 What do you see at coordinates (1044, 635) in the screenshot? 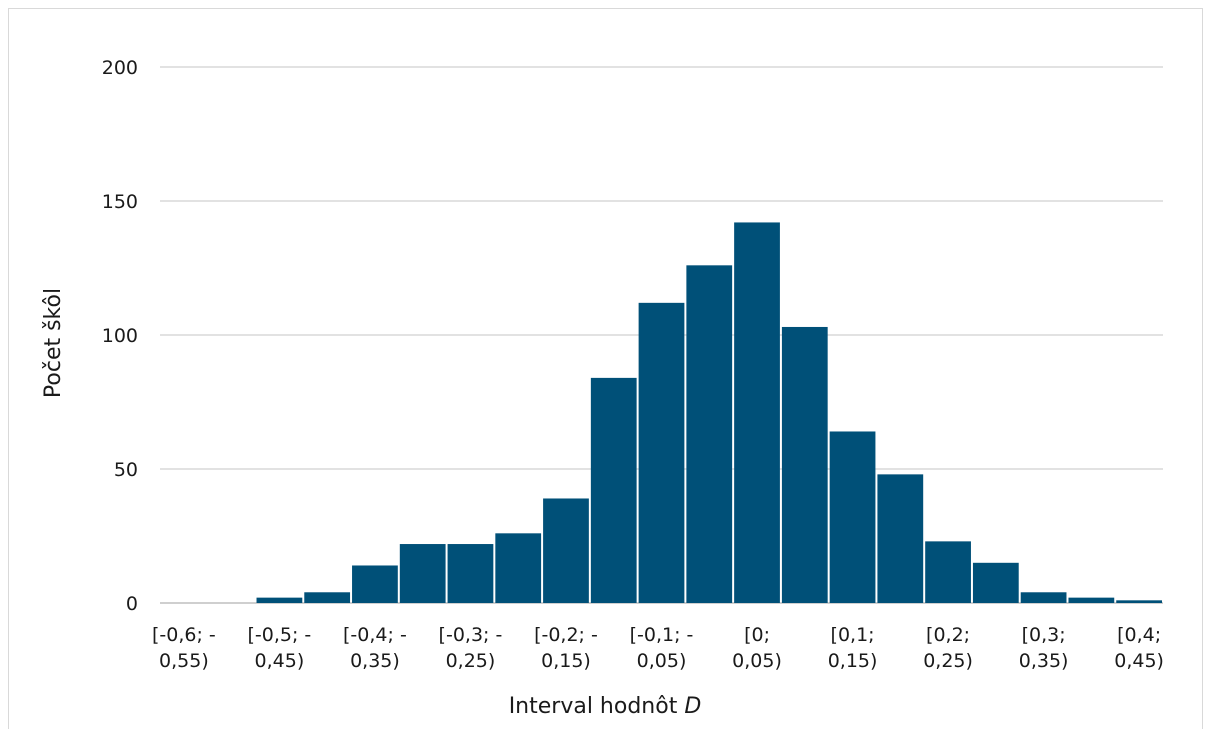
I see `x-tick-label-line: [0,3;` at bounding box center [1044, 635].